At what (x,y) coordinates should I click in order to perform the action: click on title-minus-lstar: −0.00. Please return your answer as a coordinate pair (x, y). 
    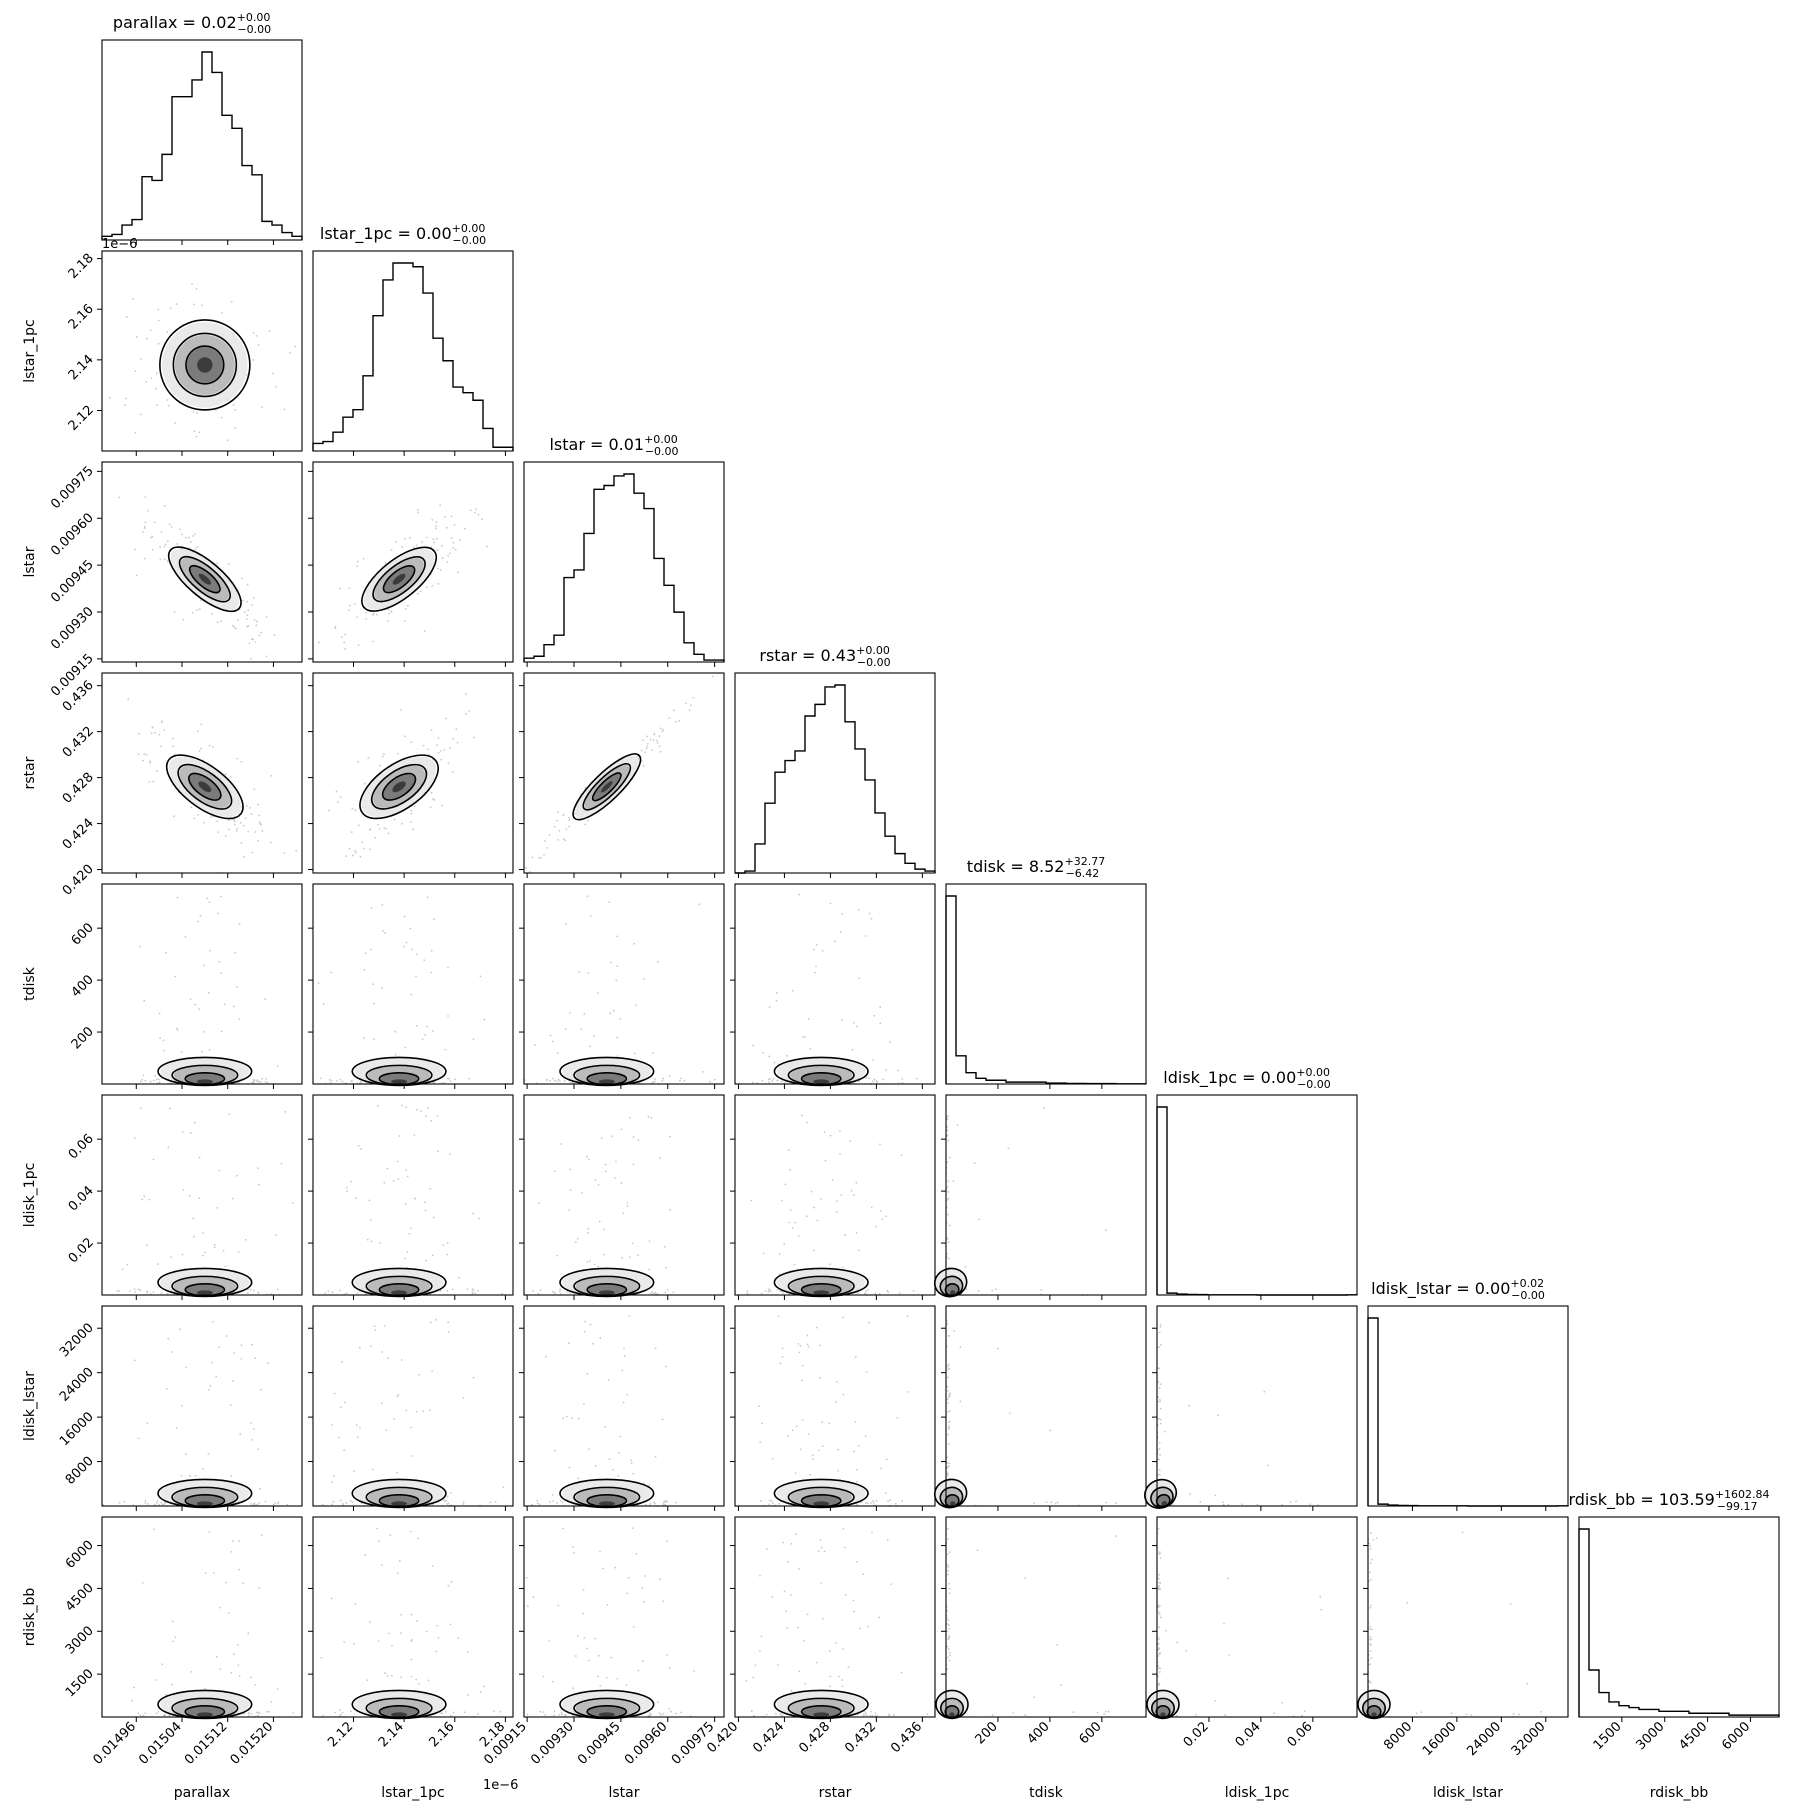
    Looking at the image, I should click on (662, 451).